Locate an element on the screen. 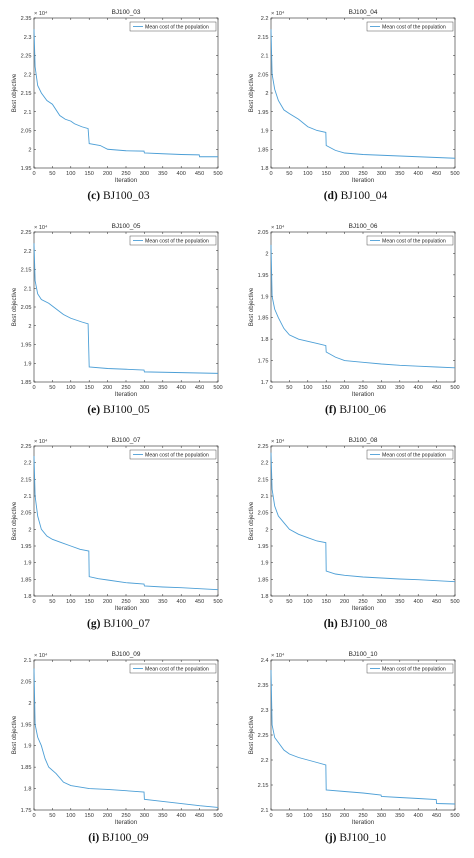 This screenshot has height=858, width=474. caption-letter: (j) is located at coordinates (330, 838).